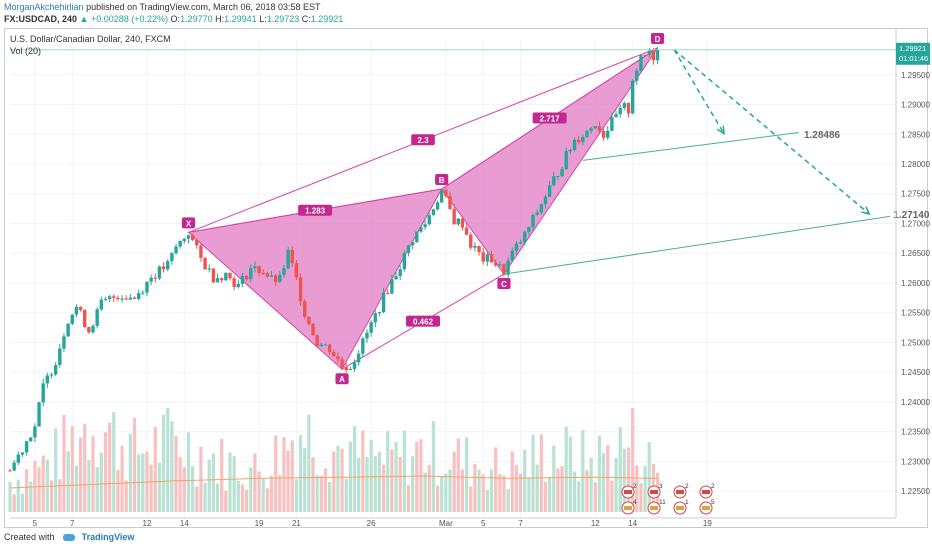 The image size is (932, 550). Describe the element at coordinates (240, 19) in the screenshot. I see `high-value: 1.29941` at that location.